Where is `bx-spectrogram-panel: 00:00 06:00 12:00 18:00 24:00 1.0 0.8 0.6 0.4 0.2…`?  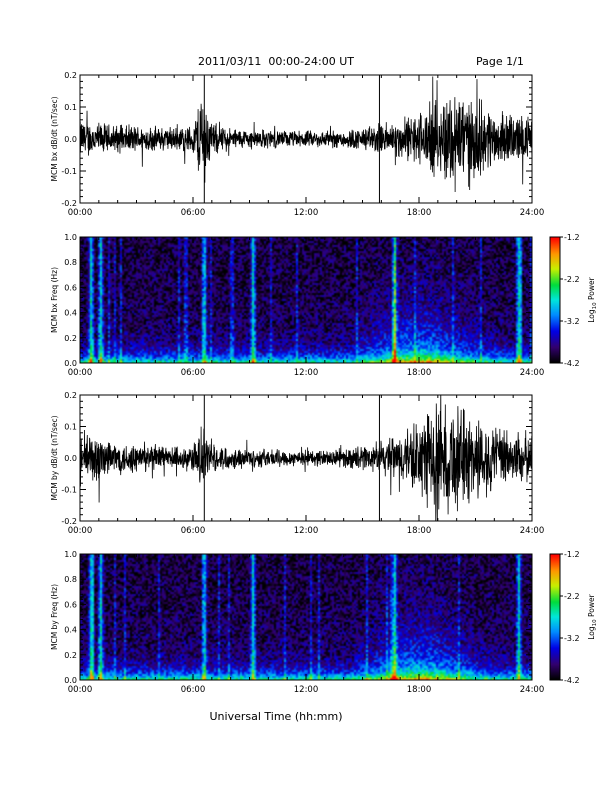 bx-spectrogram-panel: 00:00 06:00 12:00 18:00 24:00 1.0 0.8 0.6 0.4 0.2… is located at coordinates (297, 305).